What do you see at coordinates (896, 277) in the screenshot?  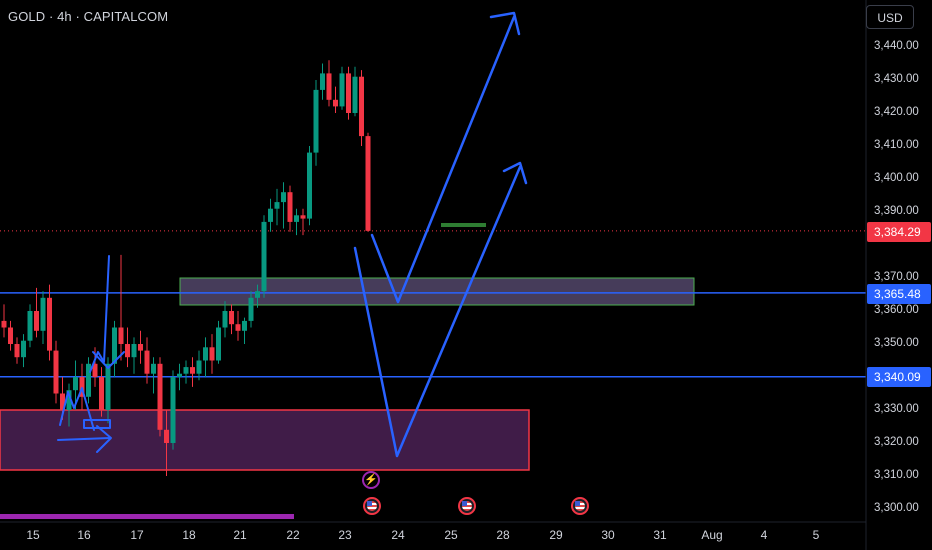 I see `price-tick: 3,370.00` at bounding box center [896, 277].